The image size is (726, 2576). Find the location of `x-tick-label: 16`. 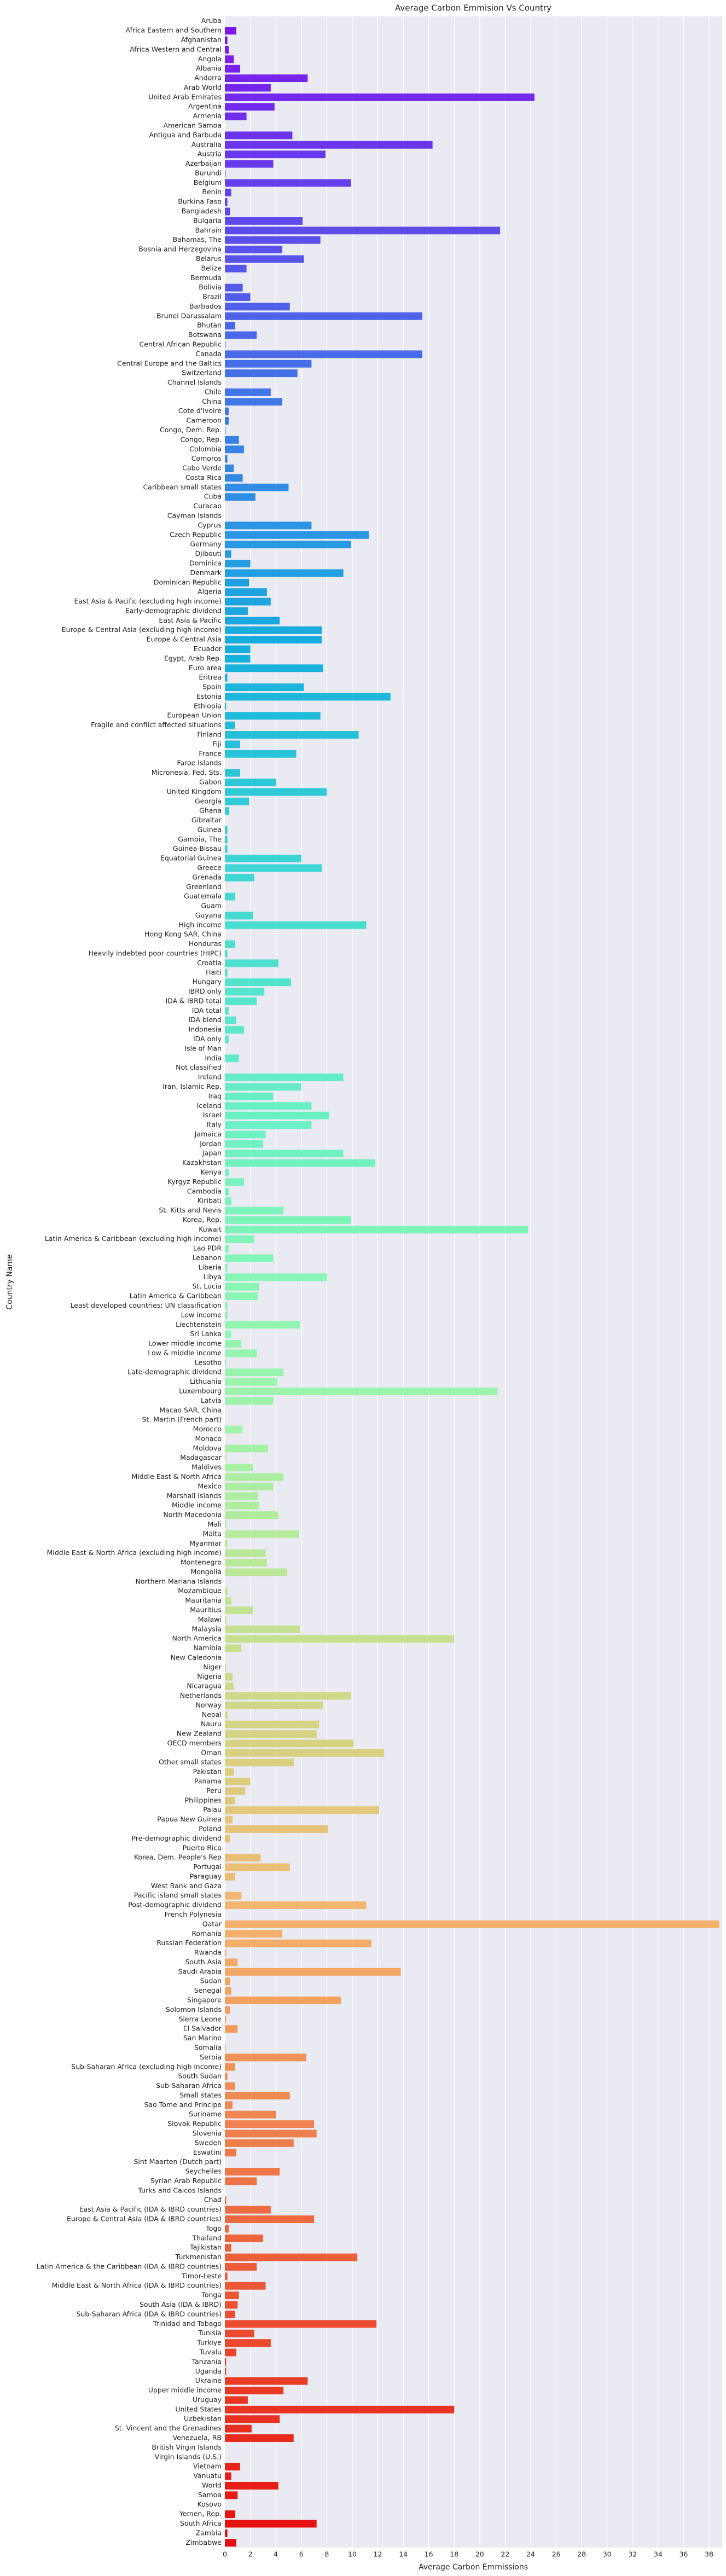

x-tick-label: 16 is located at coordinates (429, 2554).